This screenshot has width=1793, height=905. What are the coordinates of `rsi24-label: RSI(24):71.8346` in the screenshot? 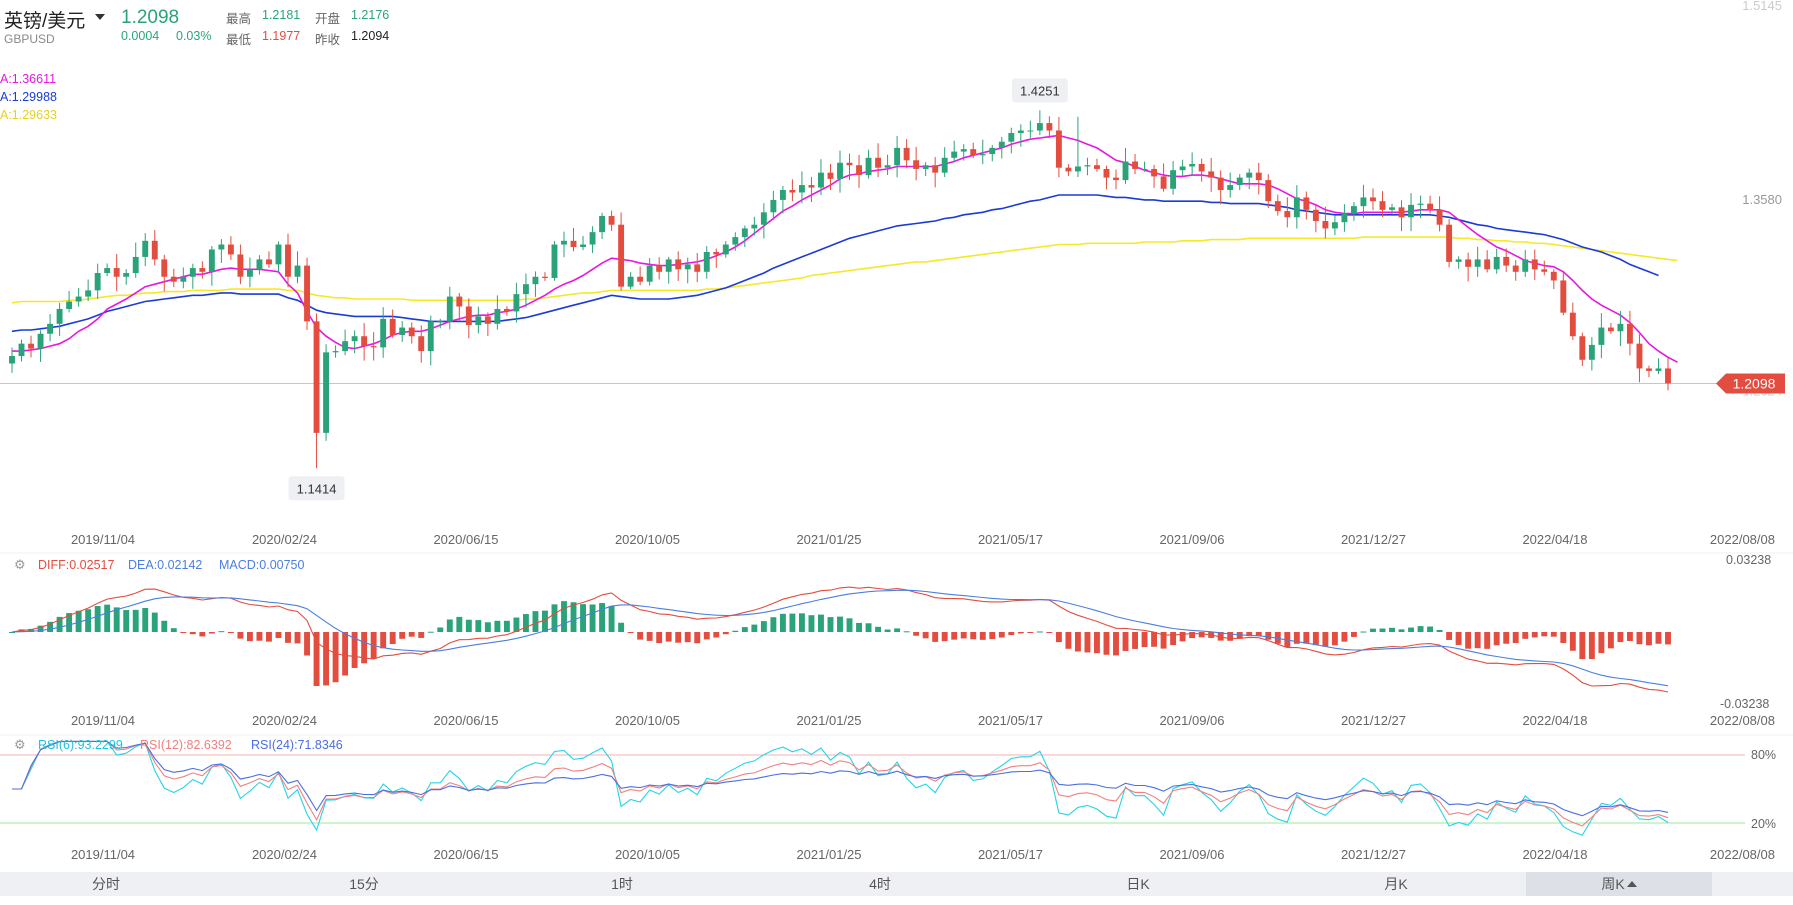 It's located at (297, 745).